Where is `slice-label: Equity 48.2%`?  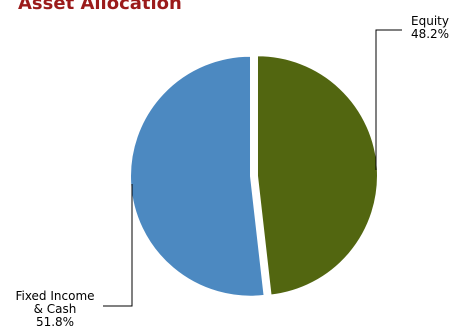 slice-label: Equity 48.2% is located at coordinates (430, 27).